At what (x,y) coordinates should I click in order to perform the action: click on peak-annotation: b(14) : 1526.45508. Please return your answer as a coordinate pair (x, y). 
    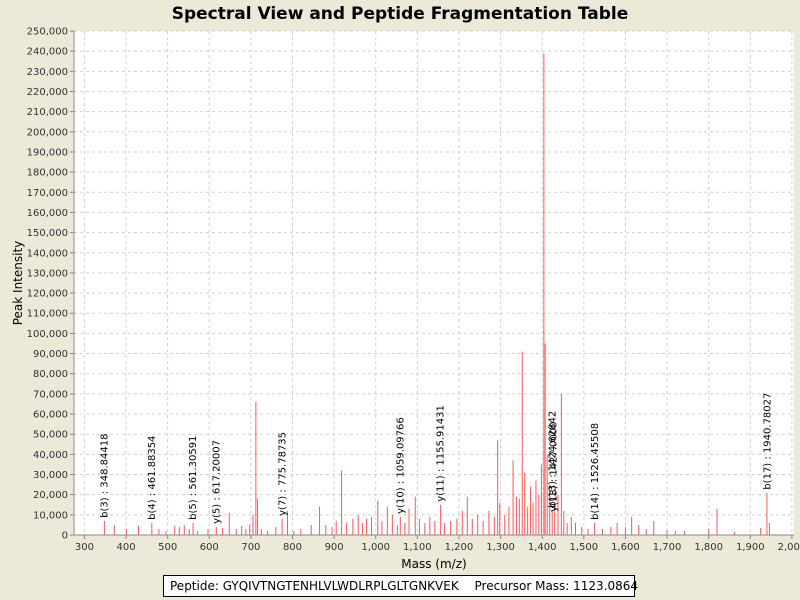
    Looking at the image, I should click on (595, 471).